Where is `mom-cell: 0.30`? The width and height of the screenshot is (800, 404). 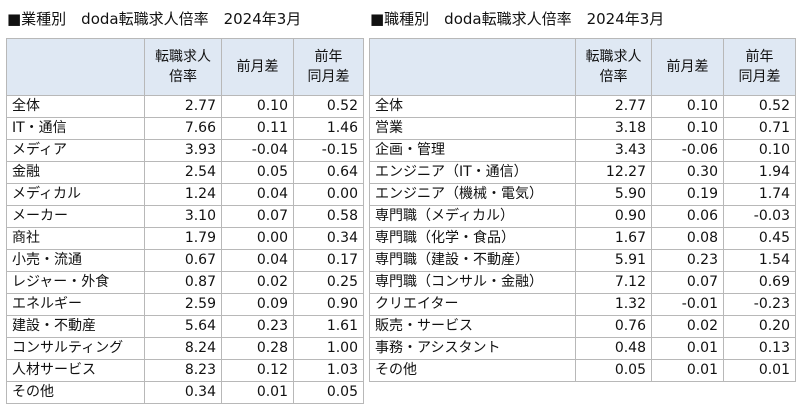 mom-cell: 0.30 is located at coordinates (687, 172).